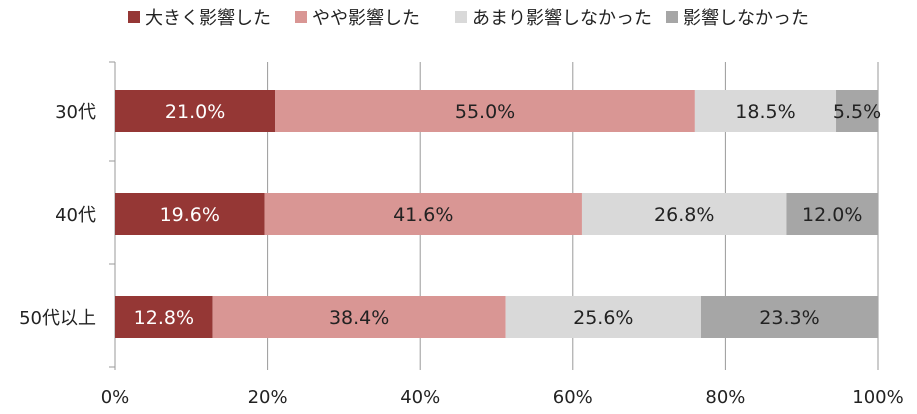  Describe the element at coordinates (75, 112) in the screenshot. I see `category-label: 30代` at that location.